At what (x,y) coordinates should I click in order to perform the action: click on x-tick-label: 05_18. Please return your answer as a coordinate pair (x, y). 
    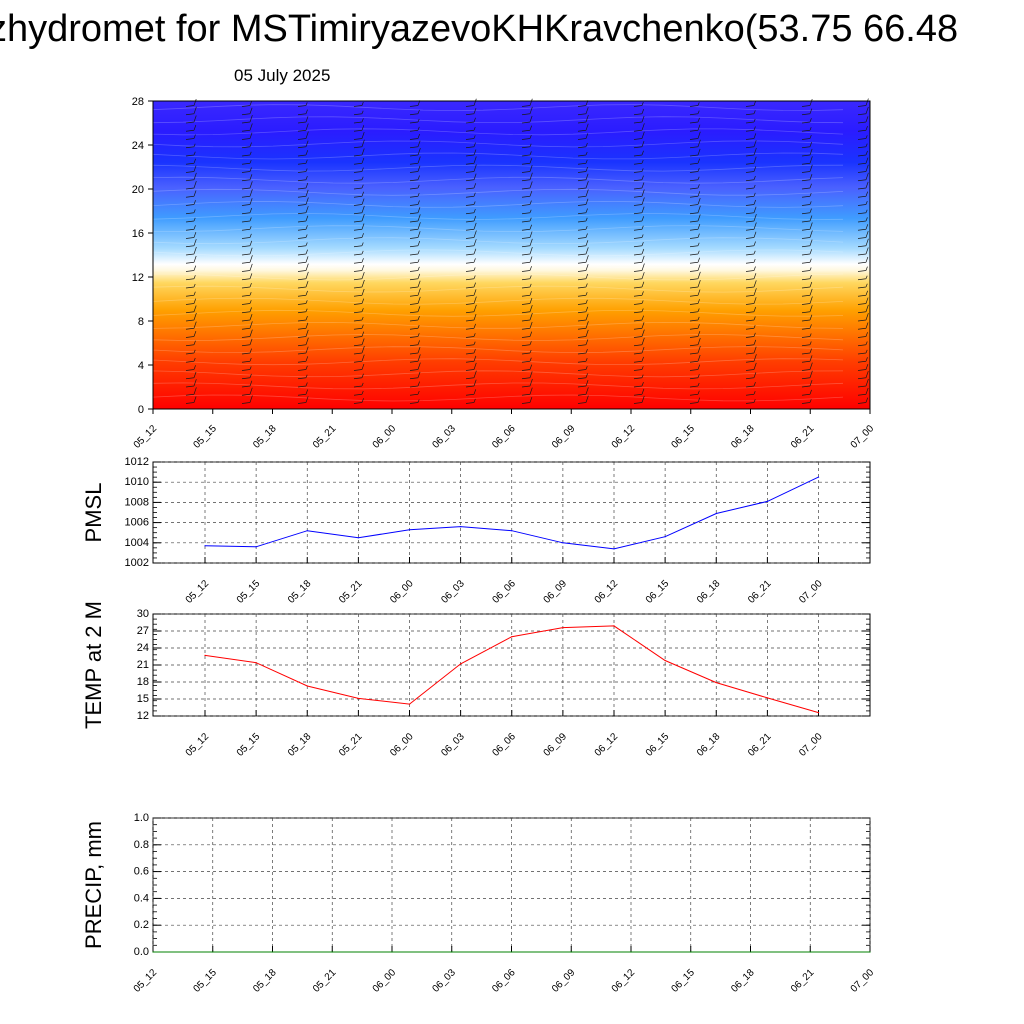
    Looking at the image, I should click on (265, 981).